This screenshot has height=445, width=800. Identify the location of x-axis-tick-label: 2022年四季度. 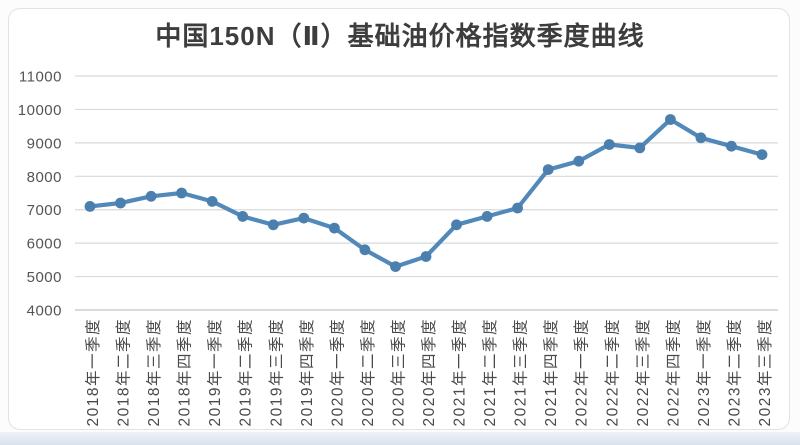
(673, 372).